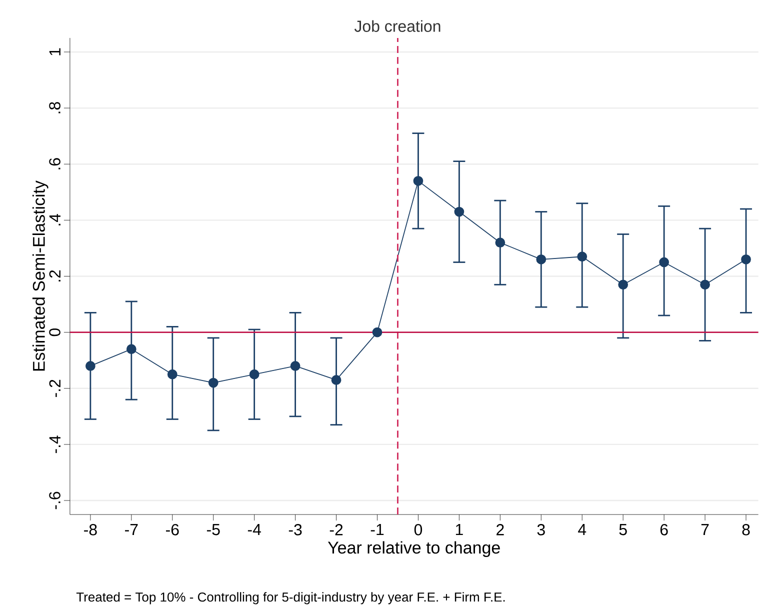 This screenshot has height=608, width=759. What do you see at coordinates (172, 530) in the screenshot?
I see `x-tick-label: -6` at bounding box center [172, 530].